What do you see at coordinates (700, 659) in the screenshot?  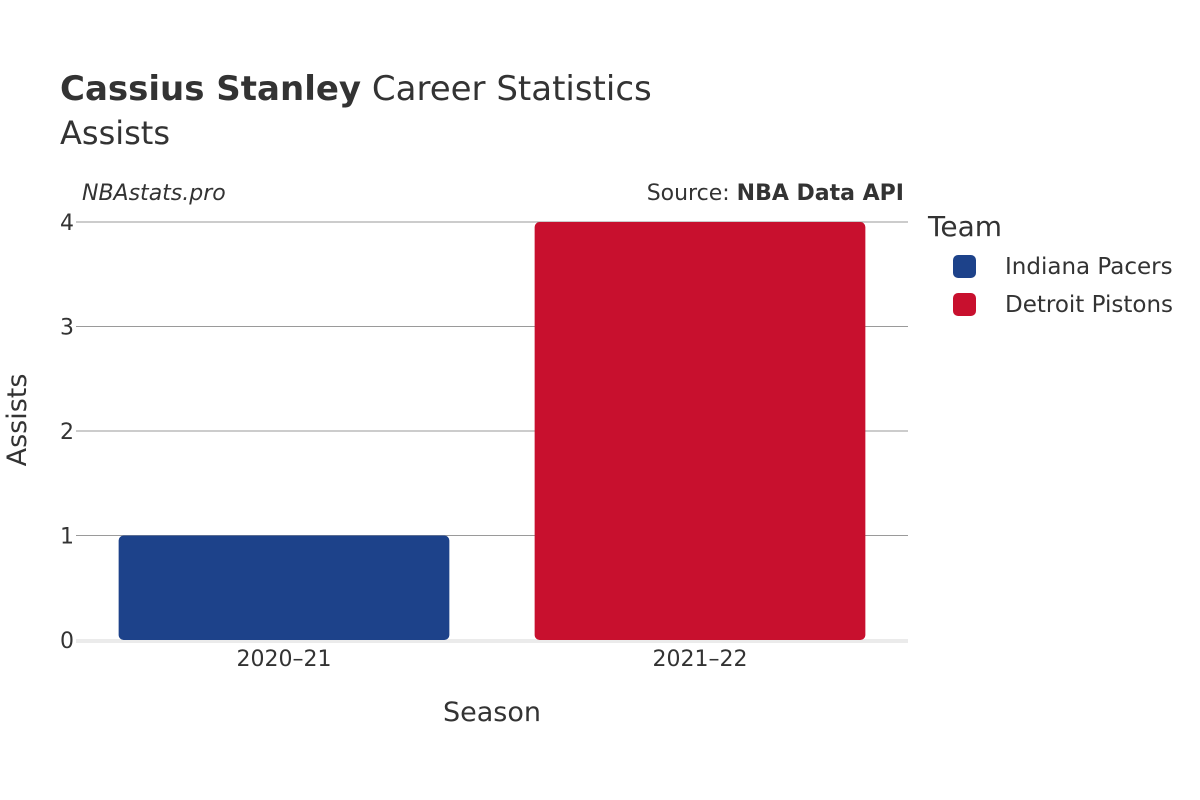 I see `x-tick-label: 2021–22` at bounding box center [700, 659].